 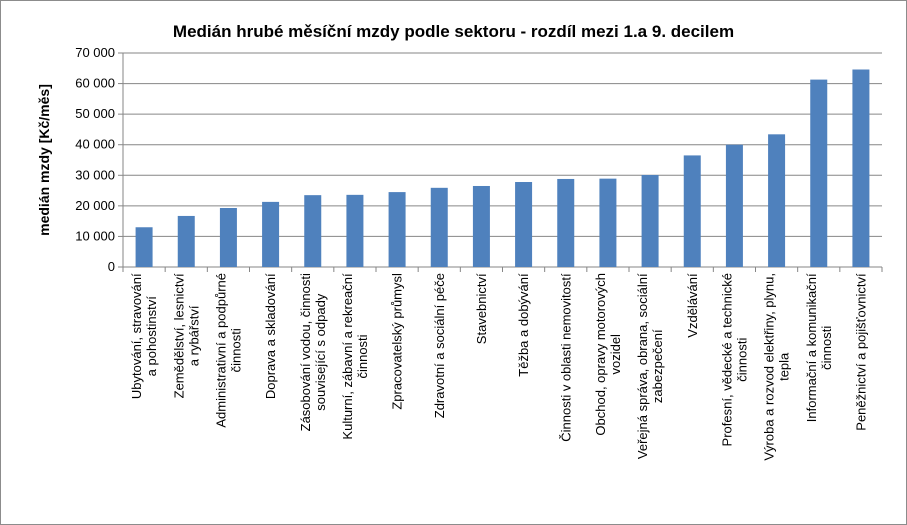 I want to click on y-tick-label: 70 000, so click(x=95, y=52).